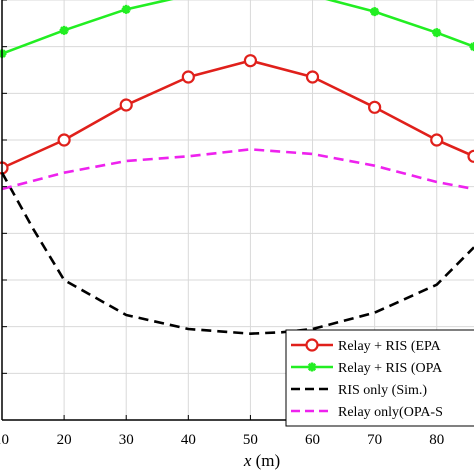  What do you see at coordinates (436, 440) in the screenshot?
I see `x-tick-label-80: 80` at bounding box center [436, 440].